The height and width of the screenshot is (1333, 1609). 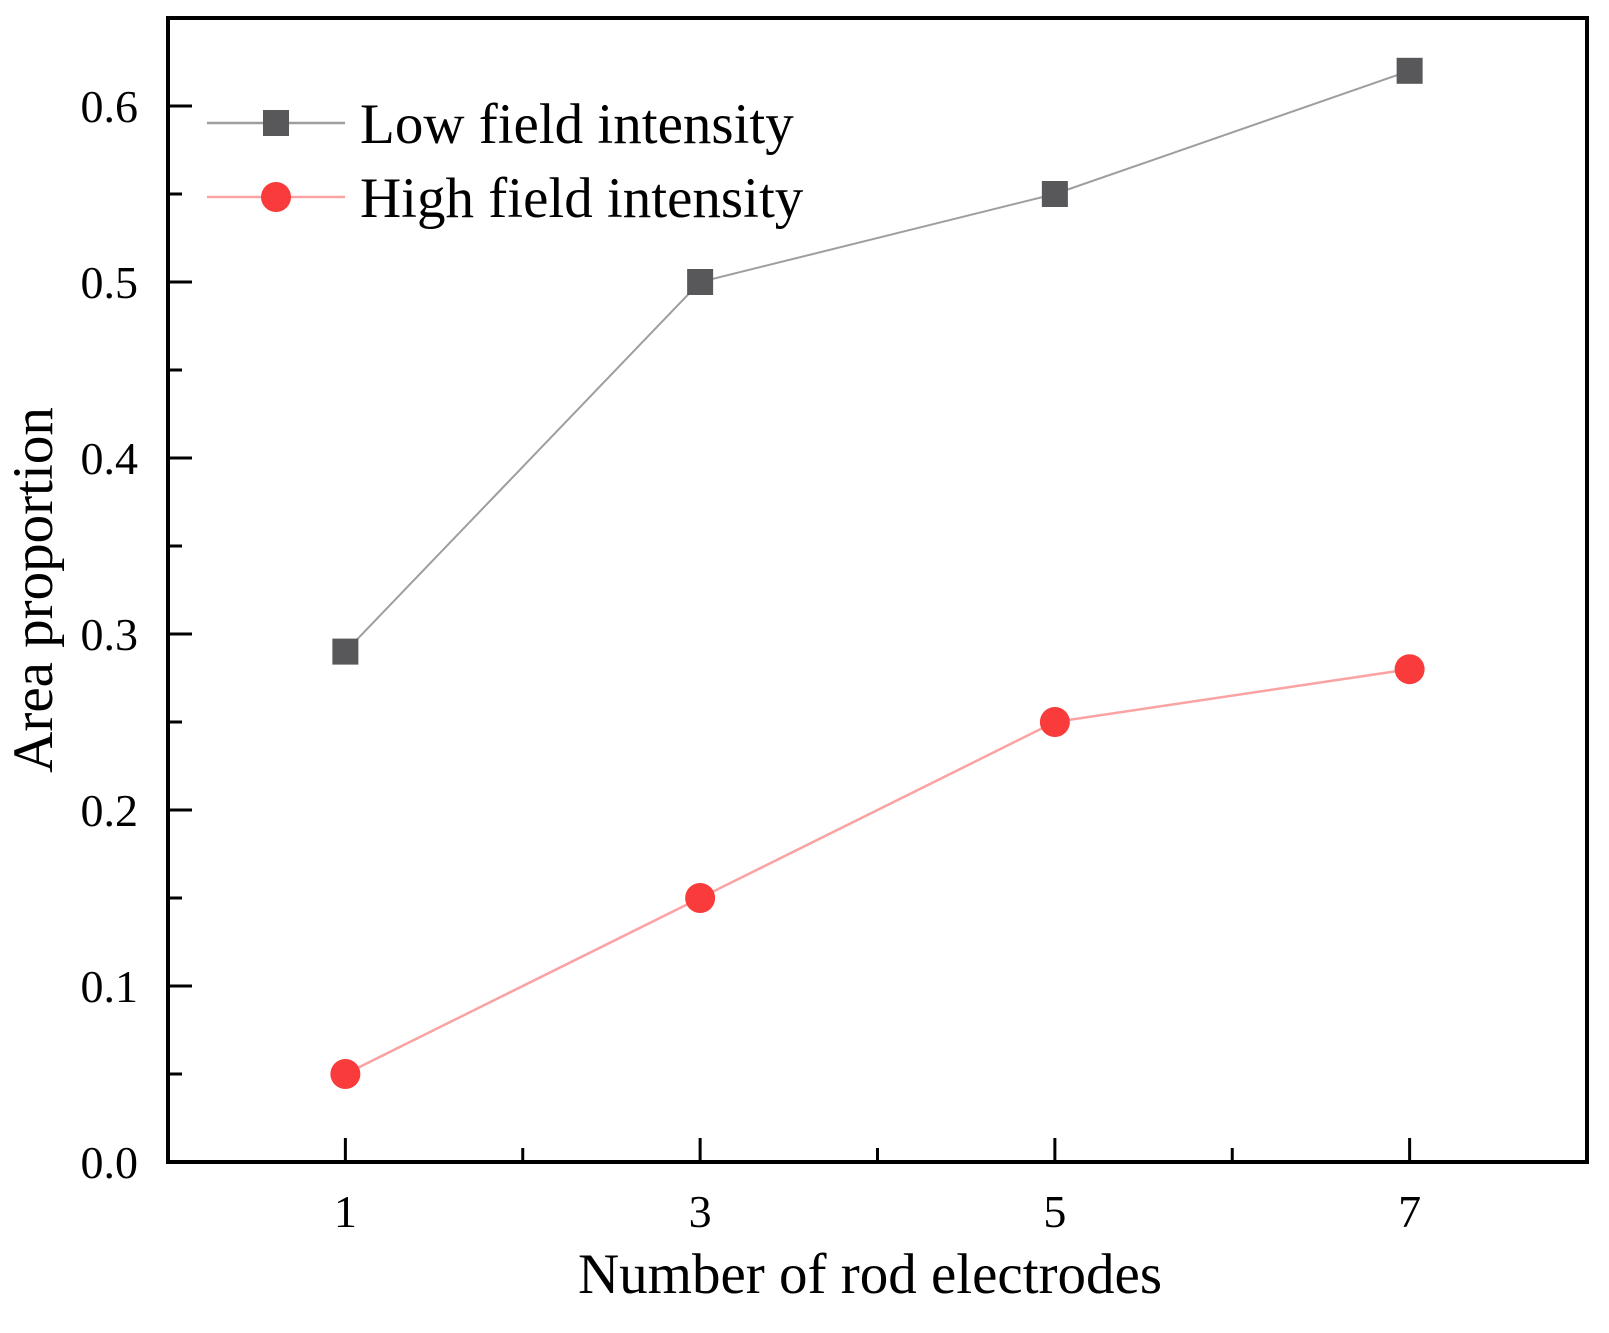 I want to click on y-tick-label: 0.6, so click(x=110, y=106).